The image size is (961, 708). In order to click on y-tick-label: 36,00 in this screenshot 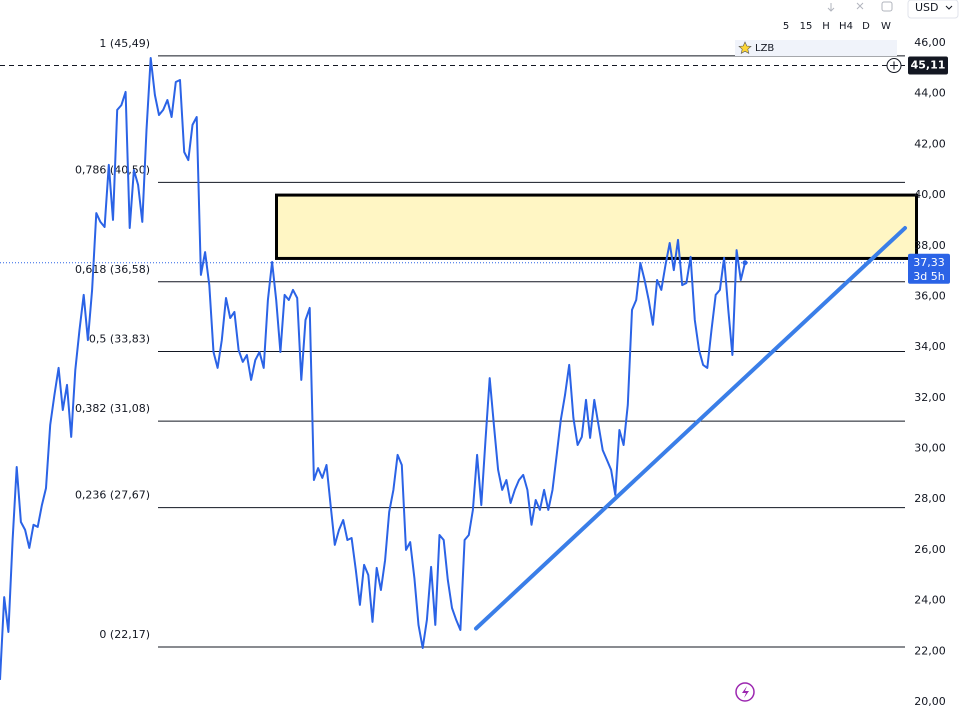, I will do `click(930, 295)`.